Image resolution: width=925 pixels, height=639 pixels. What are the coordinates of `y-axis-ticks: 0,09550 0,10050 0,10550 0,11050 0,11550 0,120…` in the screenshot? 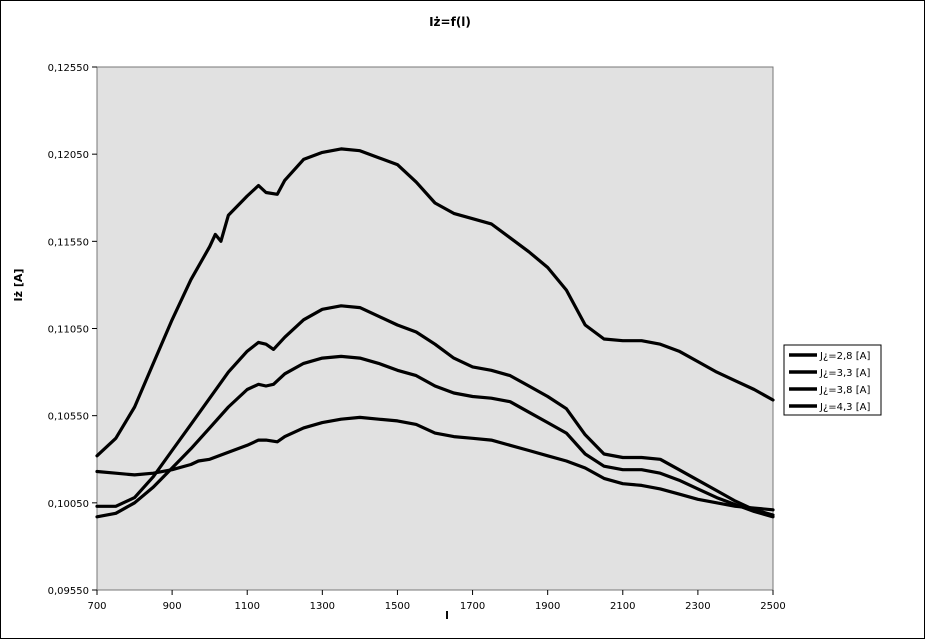 It's located at (72, 330).